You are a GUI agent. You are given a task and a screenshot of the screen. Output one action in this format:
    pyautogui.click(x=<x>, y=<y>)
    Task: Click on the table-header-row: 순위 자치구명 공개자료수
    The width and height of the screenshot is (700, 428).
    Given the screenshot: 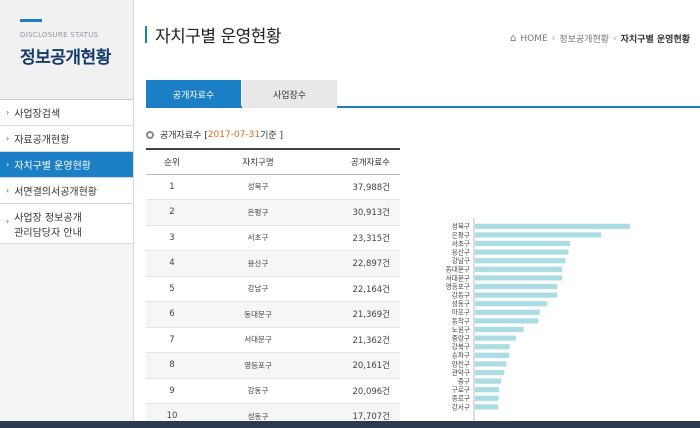 What is the action you would take?
    pyautogui.click(x=273, y=161)
    